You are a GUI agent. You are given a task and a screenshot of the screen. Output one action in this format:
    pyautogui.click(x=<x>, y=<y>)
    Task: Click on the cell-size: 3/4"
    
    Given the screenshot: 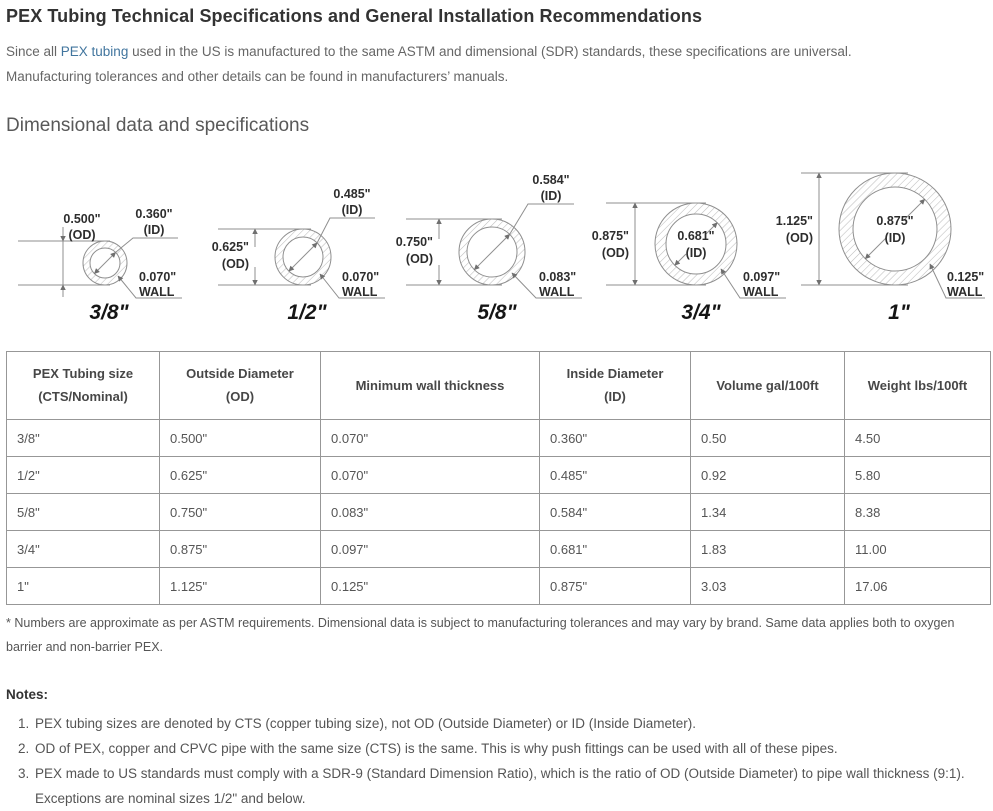 What is the action you would take?
    pyautogui.click(x=83, y=549)
    